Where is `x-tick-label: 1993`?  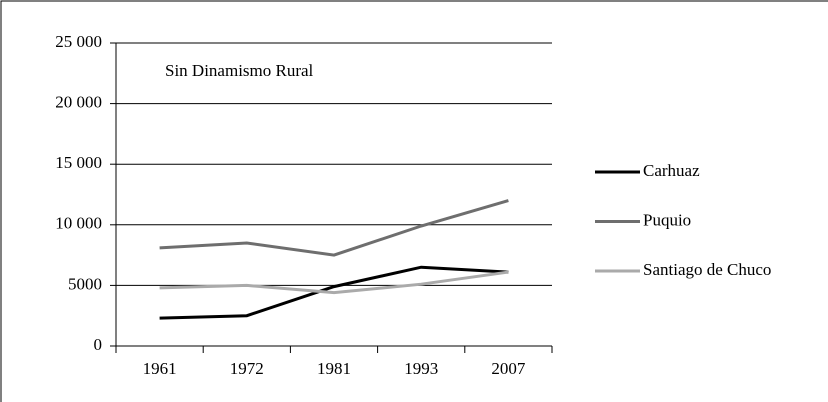 x-tick-label: 1993 is located at coordinates (421, 368).